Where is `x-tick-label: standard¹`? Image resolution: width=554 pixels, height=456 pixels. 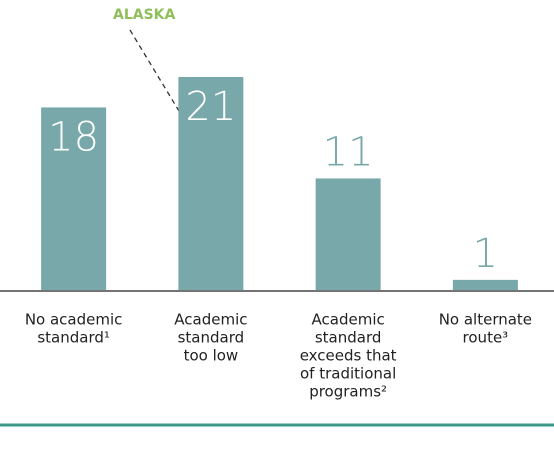 x-tick-label: standard¹ is located at coordinates (73, 338).